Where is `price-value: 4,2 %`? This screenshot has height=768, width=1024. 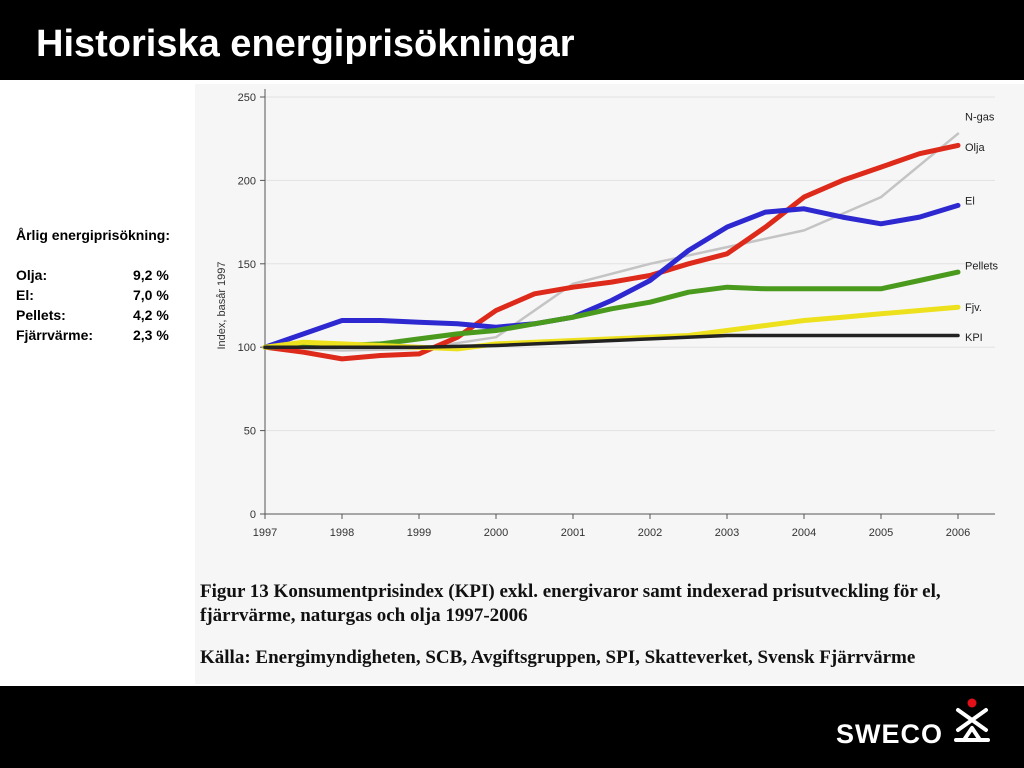
price-value: 4,2 % is located at coordinates (151, 315).